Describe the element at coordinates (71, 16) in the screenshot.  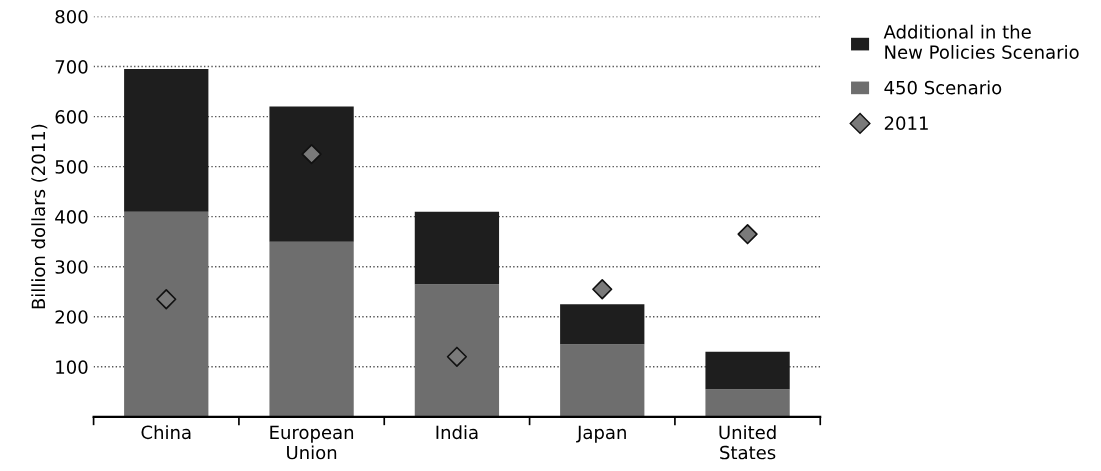
I see `y-tick-label: 800` at that location.